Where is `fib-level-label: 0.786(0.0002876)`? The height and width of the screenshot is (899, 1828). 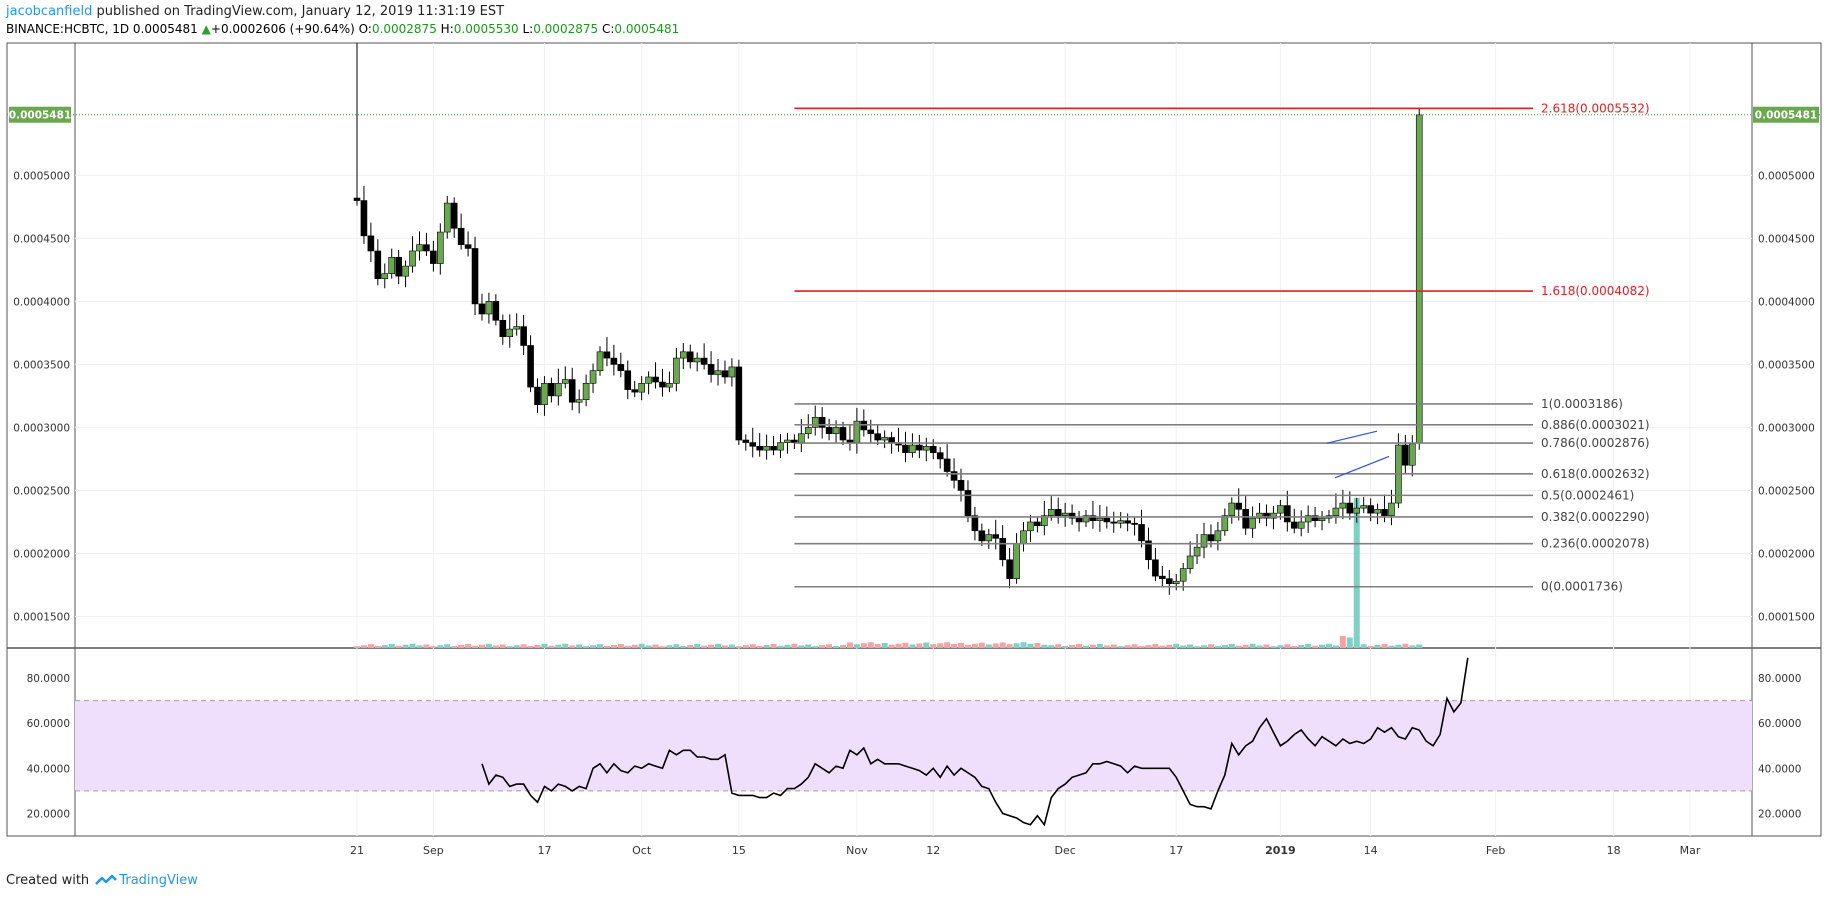
fib-level-label: 0.786(0.0002876) is located at coordinates (1595, 443).